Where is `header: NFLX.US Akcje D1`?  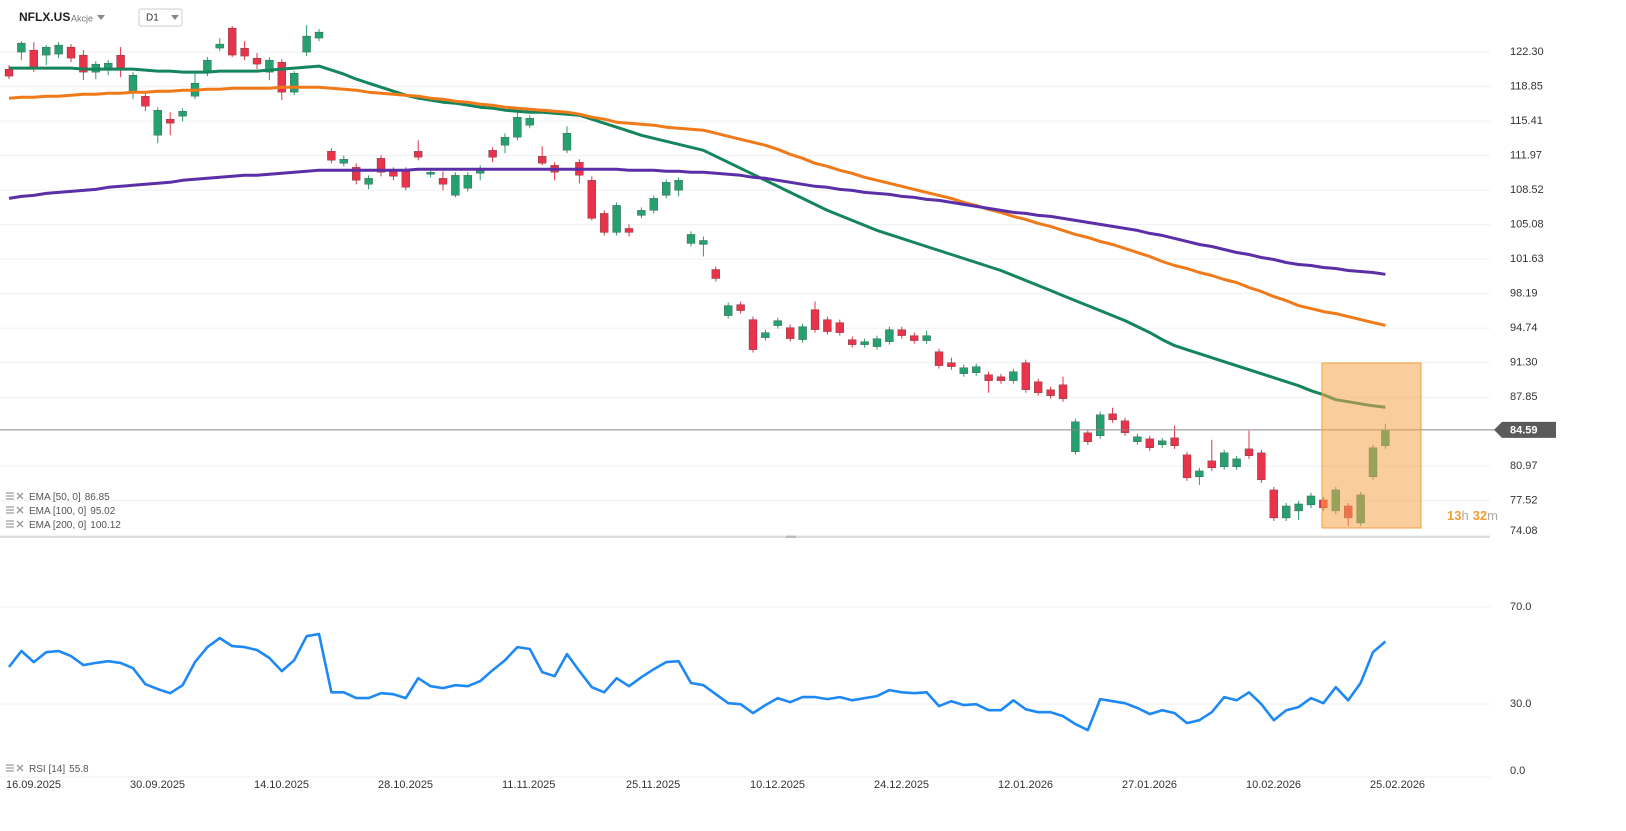 header: NFLX.US Akcje D1 is located at coordinates (101, 17).